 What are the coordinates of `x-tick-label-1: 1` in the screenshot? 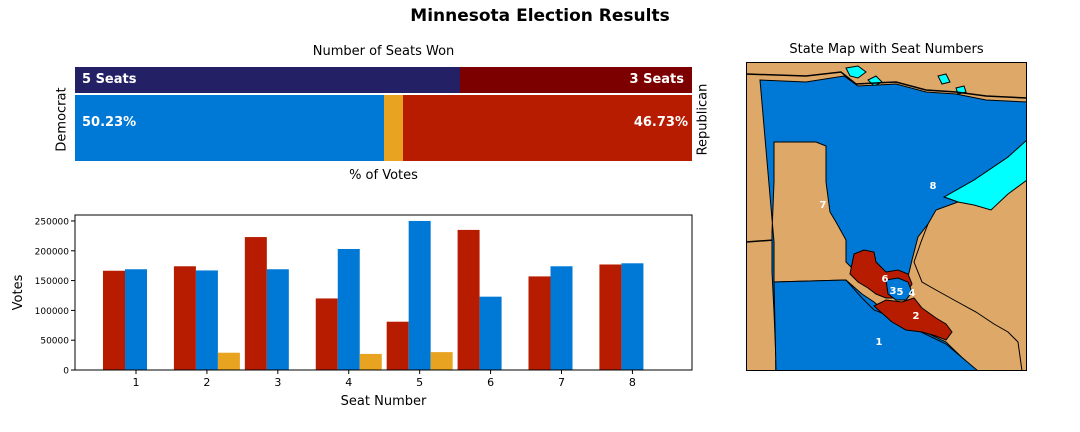 It's located at (135, 382).